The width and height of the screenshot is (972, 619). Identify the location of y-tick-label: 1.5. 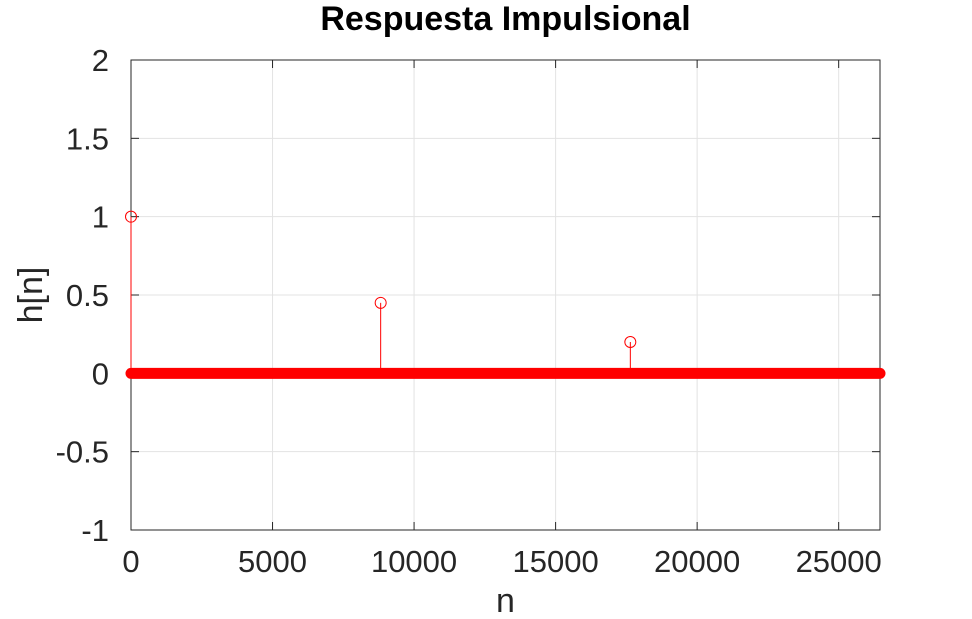
(87, 138).